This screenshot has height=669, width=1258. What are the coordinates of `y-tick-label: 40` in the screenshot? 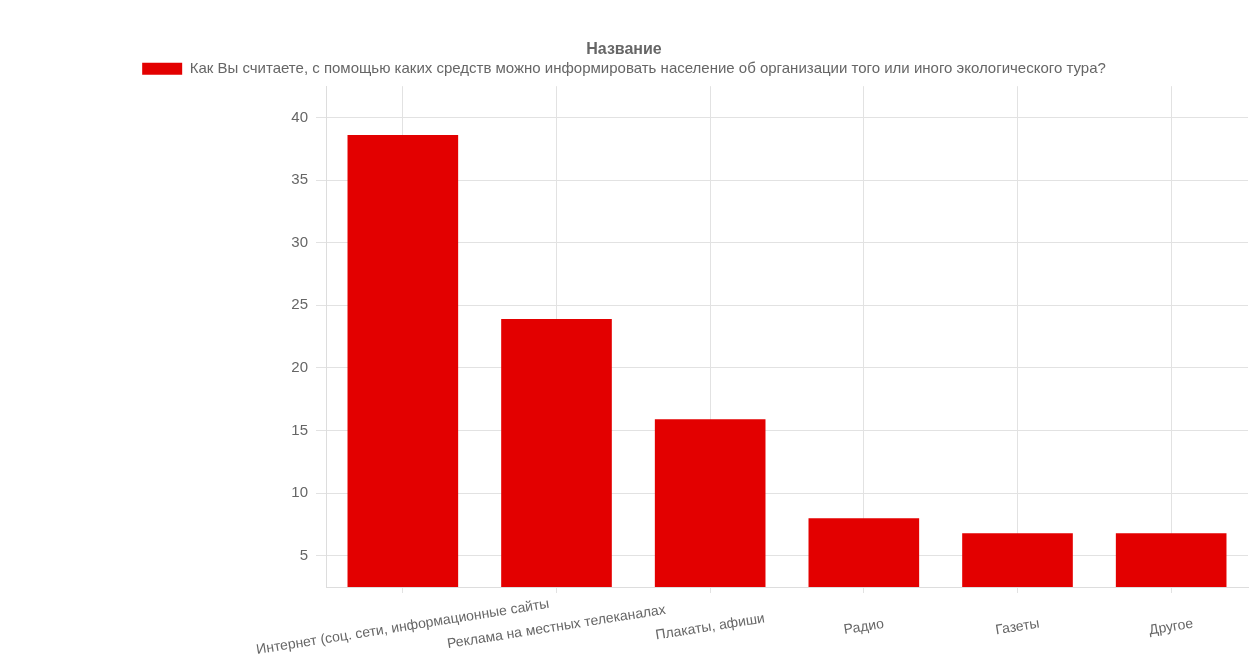 It's located at (299, 116).